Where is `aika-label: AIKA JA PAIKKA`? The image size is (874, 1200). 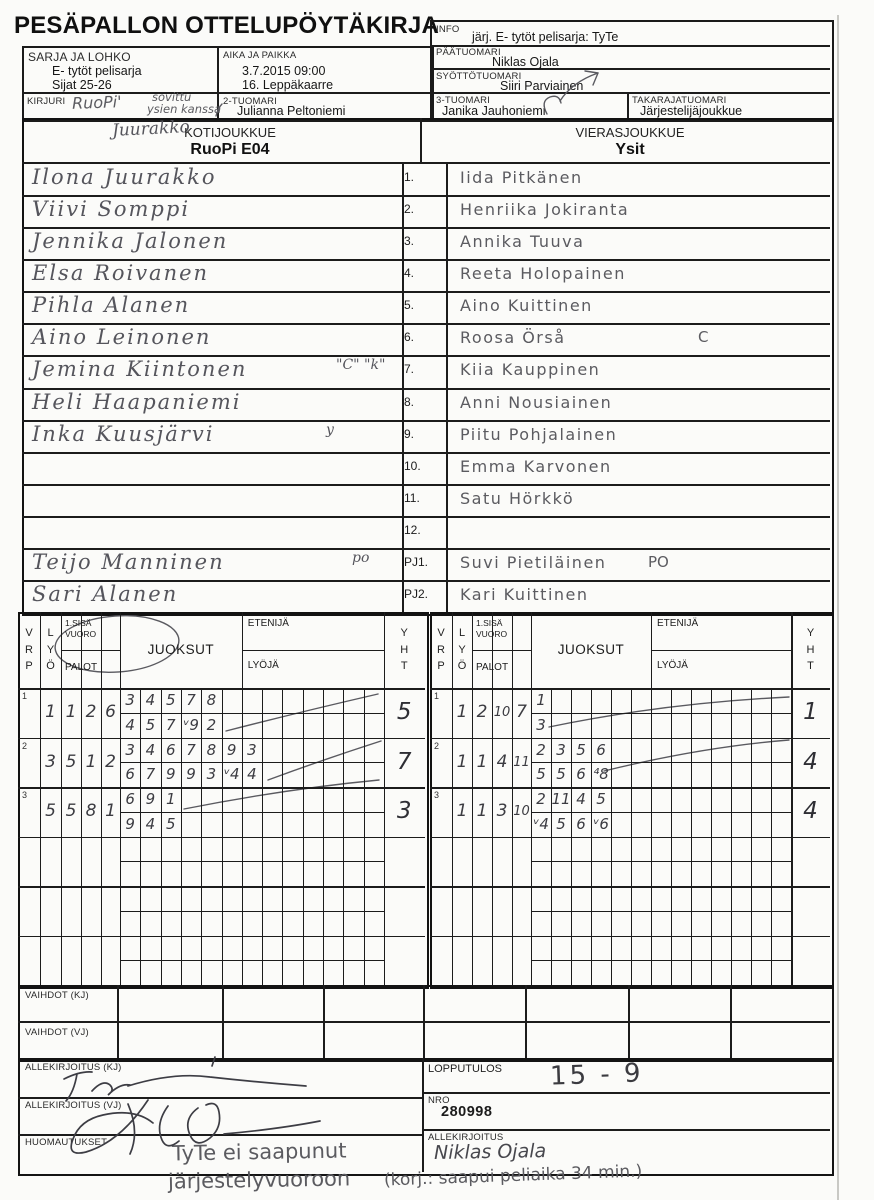
aika-label: AIKA JA PAIKKA is located at coordinates (260, 55).